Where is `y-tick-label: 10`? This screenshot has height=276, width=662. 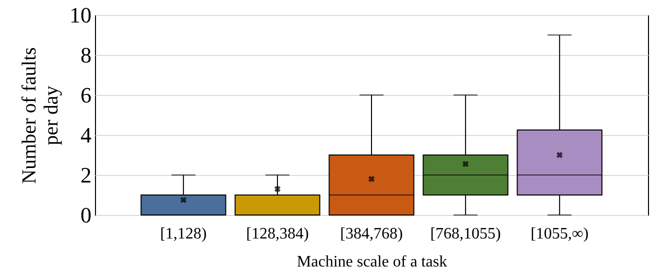 y-tick-label: 10 is located at coordinates (81, 15).